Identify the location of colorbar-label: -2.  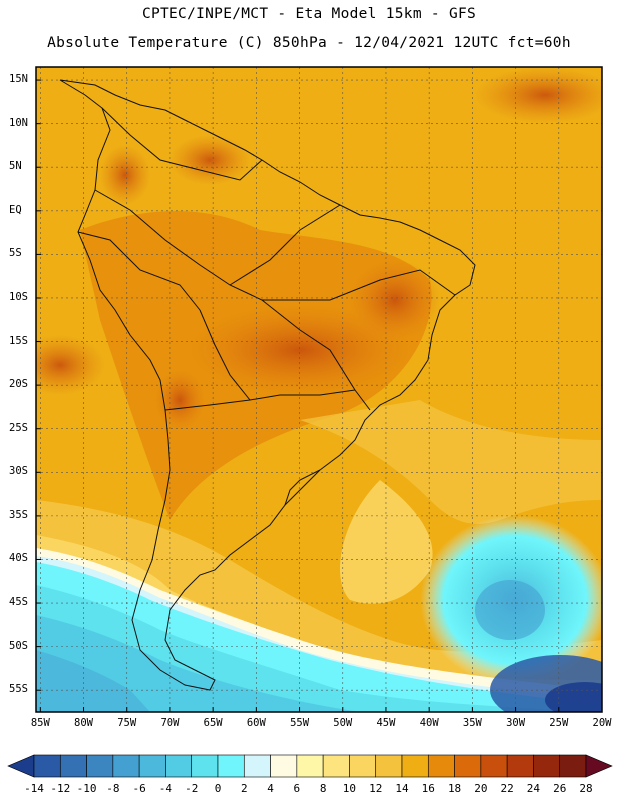
(192, 788).